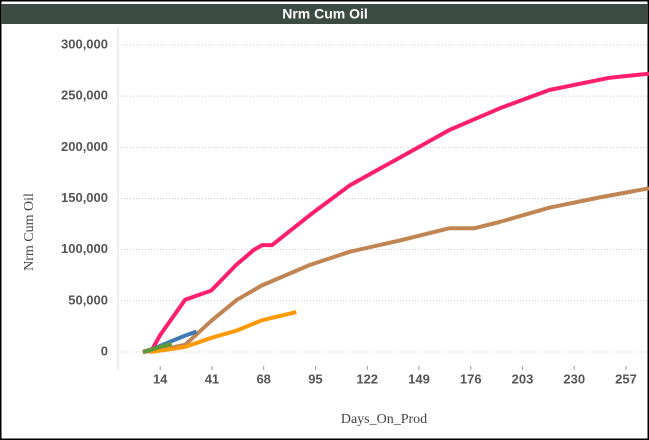  Describe the element at coordinates (384, 419) in the screenshot. I see `x-axis-title: Days_On_Prod` at that location.